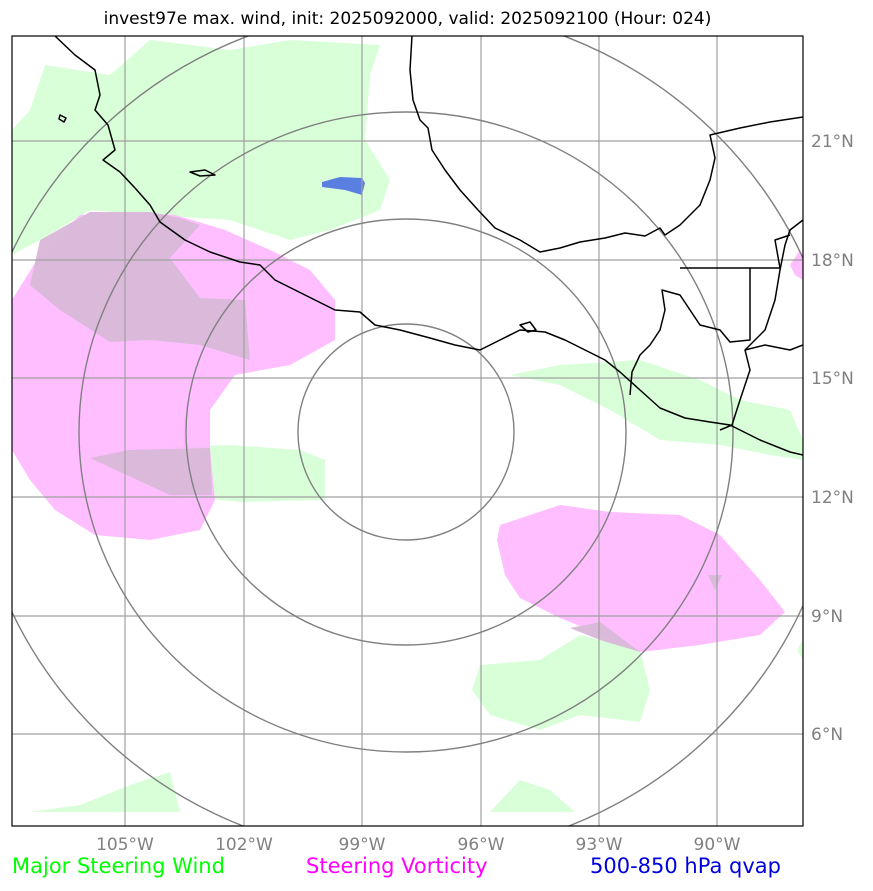 The image size is (873, 891). What do you see at coordinates (561, 682) in the screenshot?
I see `steering-wind-area-south` at bounding box center [561, 682].